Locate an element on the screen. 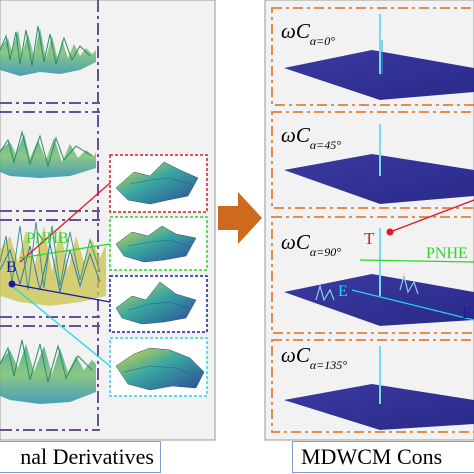  panel-title-135: ωCα=135° is located at coordinates (314, 357).